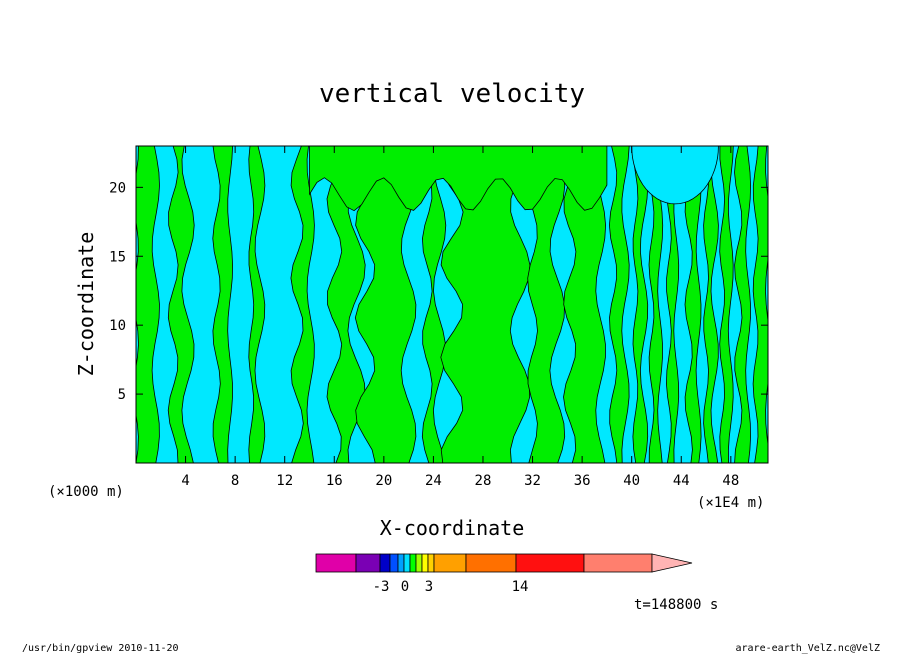 Image resolution: width=904 pixels, height=659 pixels. I want to click on x-tick-label: 8, so click(235, 481).